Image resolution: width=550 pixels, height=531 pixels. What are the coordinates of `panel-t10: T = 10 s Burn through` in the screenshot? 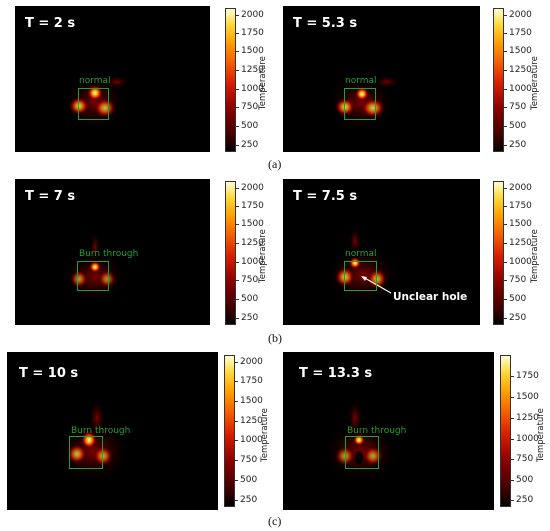 It's located at (112, 431).